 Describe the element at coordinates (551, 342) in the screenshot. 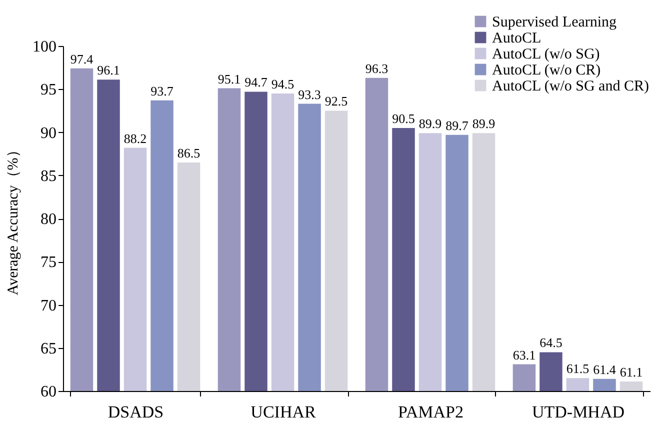

I see `data-label: 64.5` at that location.